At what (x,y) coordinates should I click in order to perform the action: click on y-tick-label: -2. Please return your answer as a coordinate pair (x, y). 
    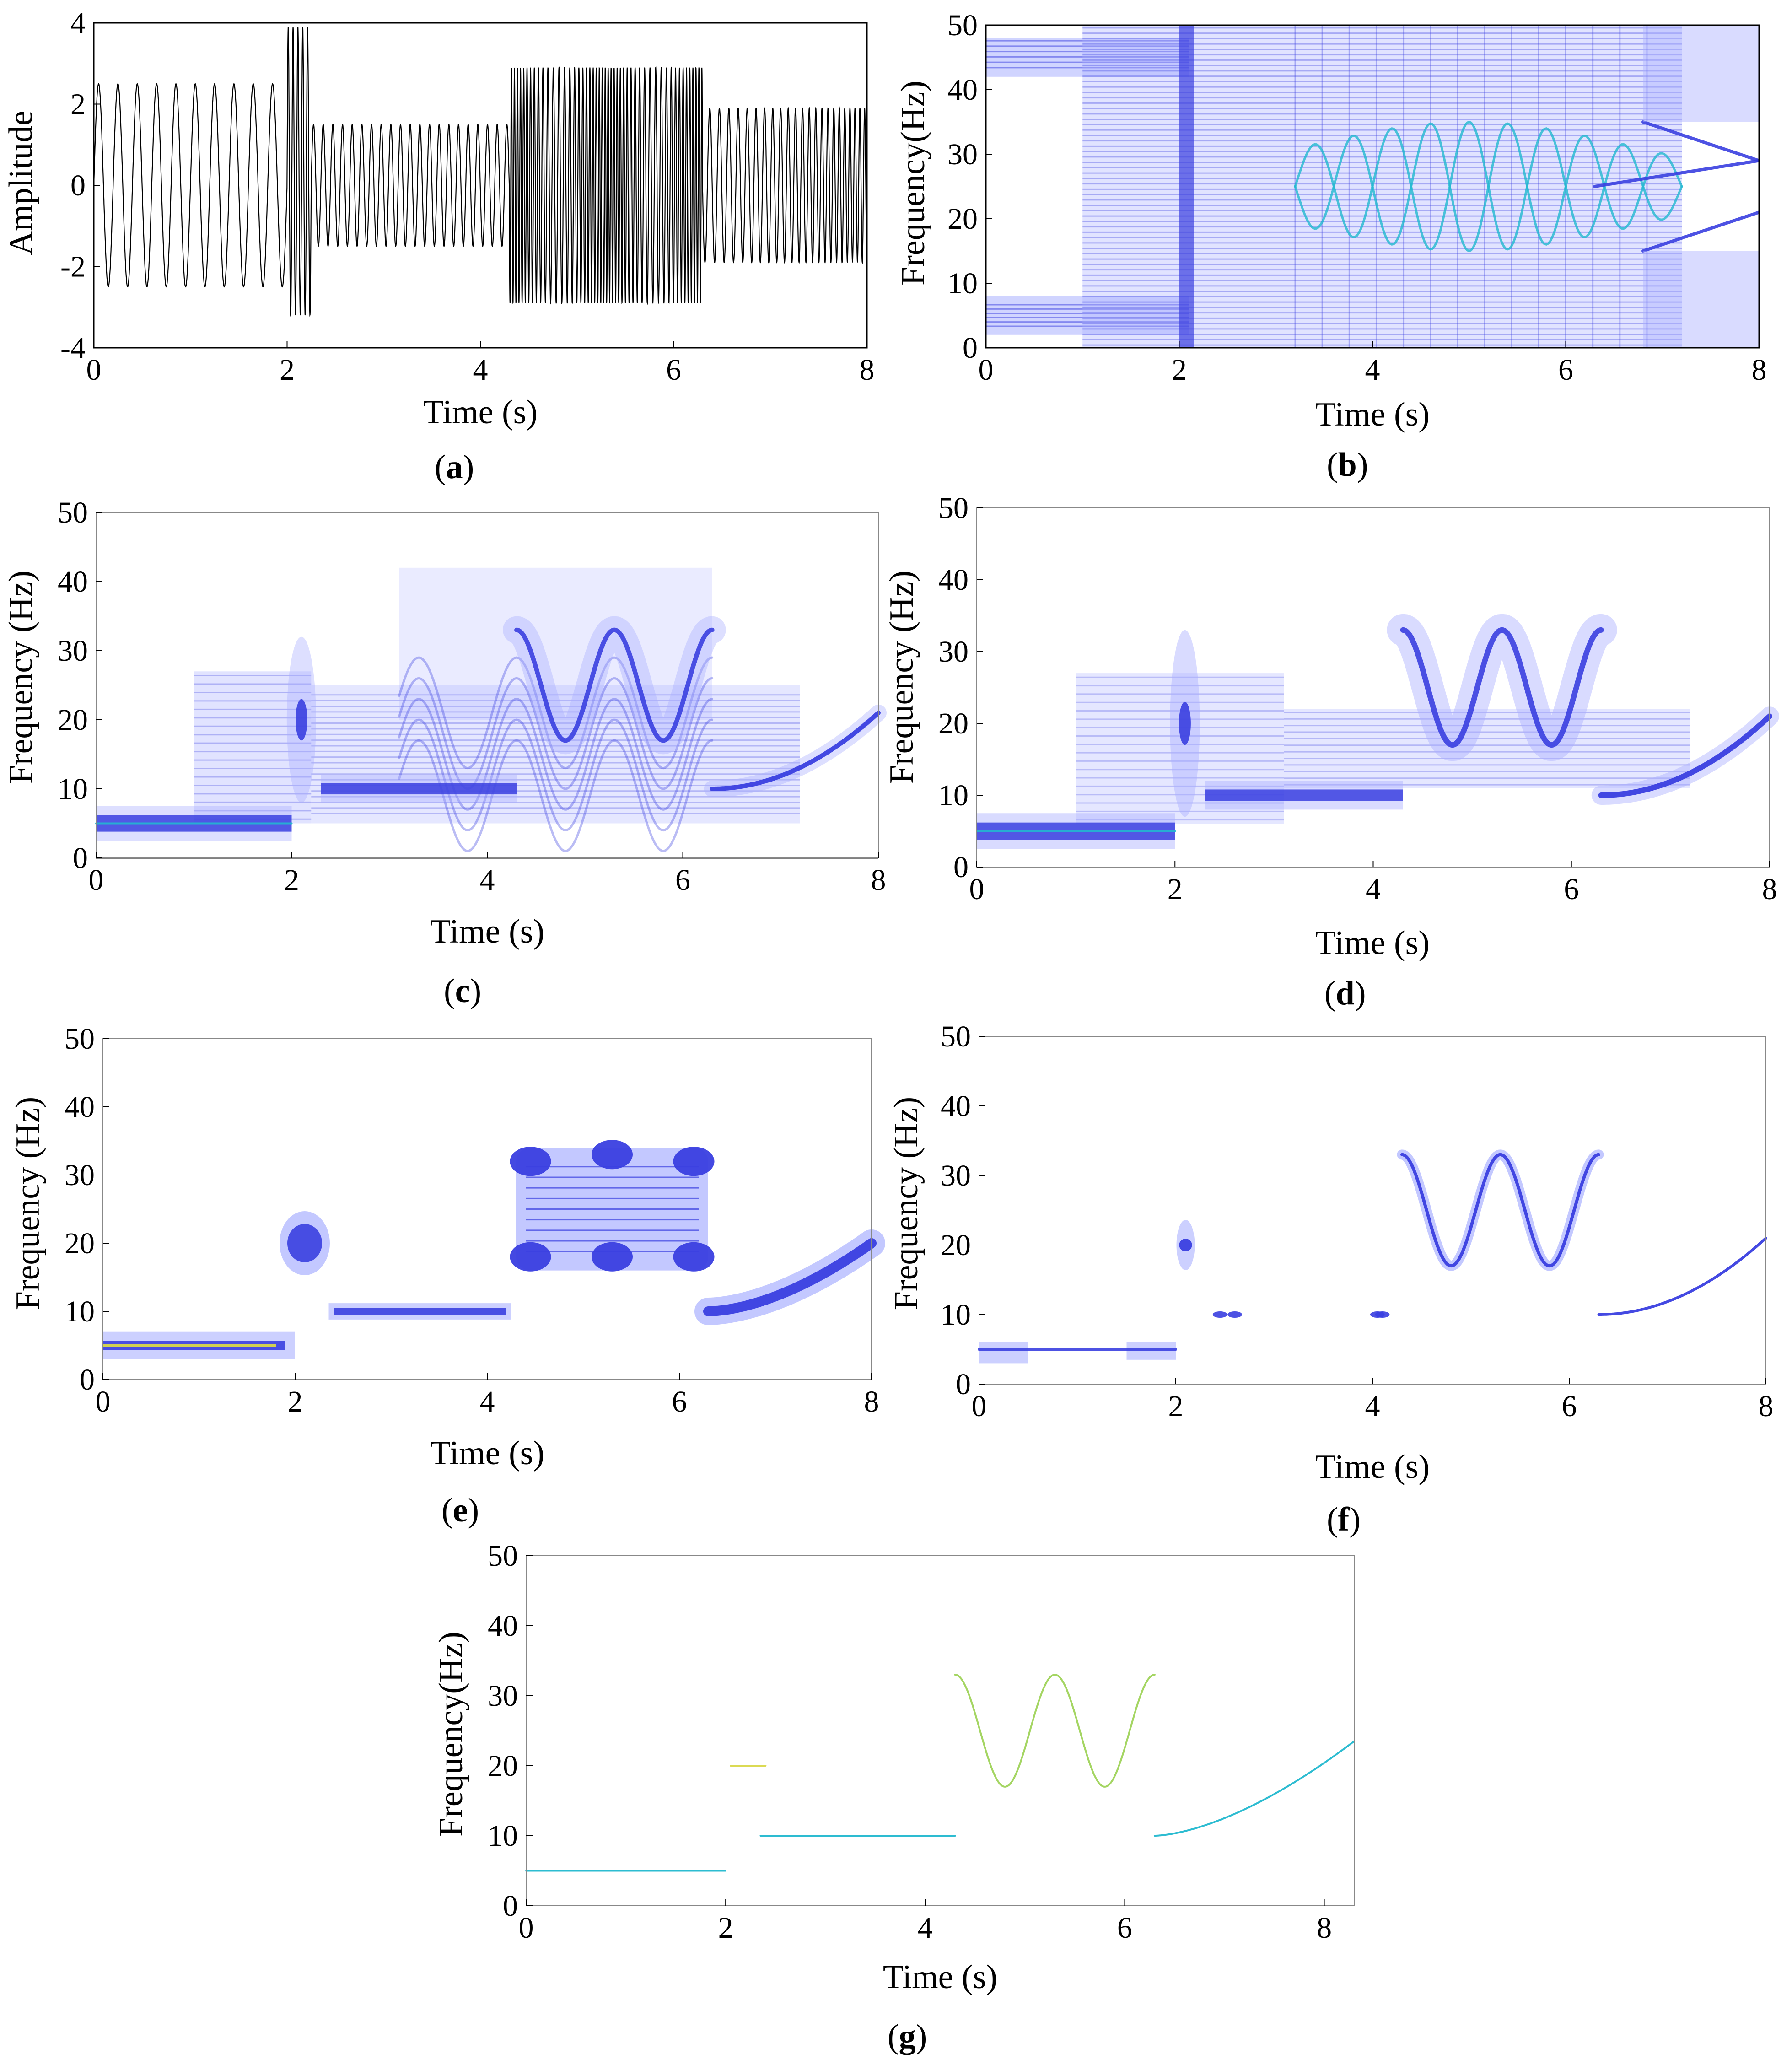
    Looking at the image, I should click on (73, 267).